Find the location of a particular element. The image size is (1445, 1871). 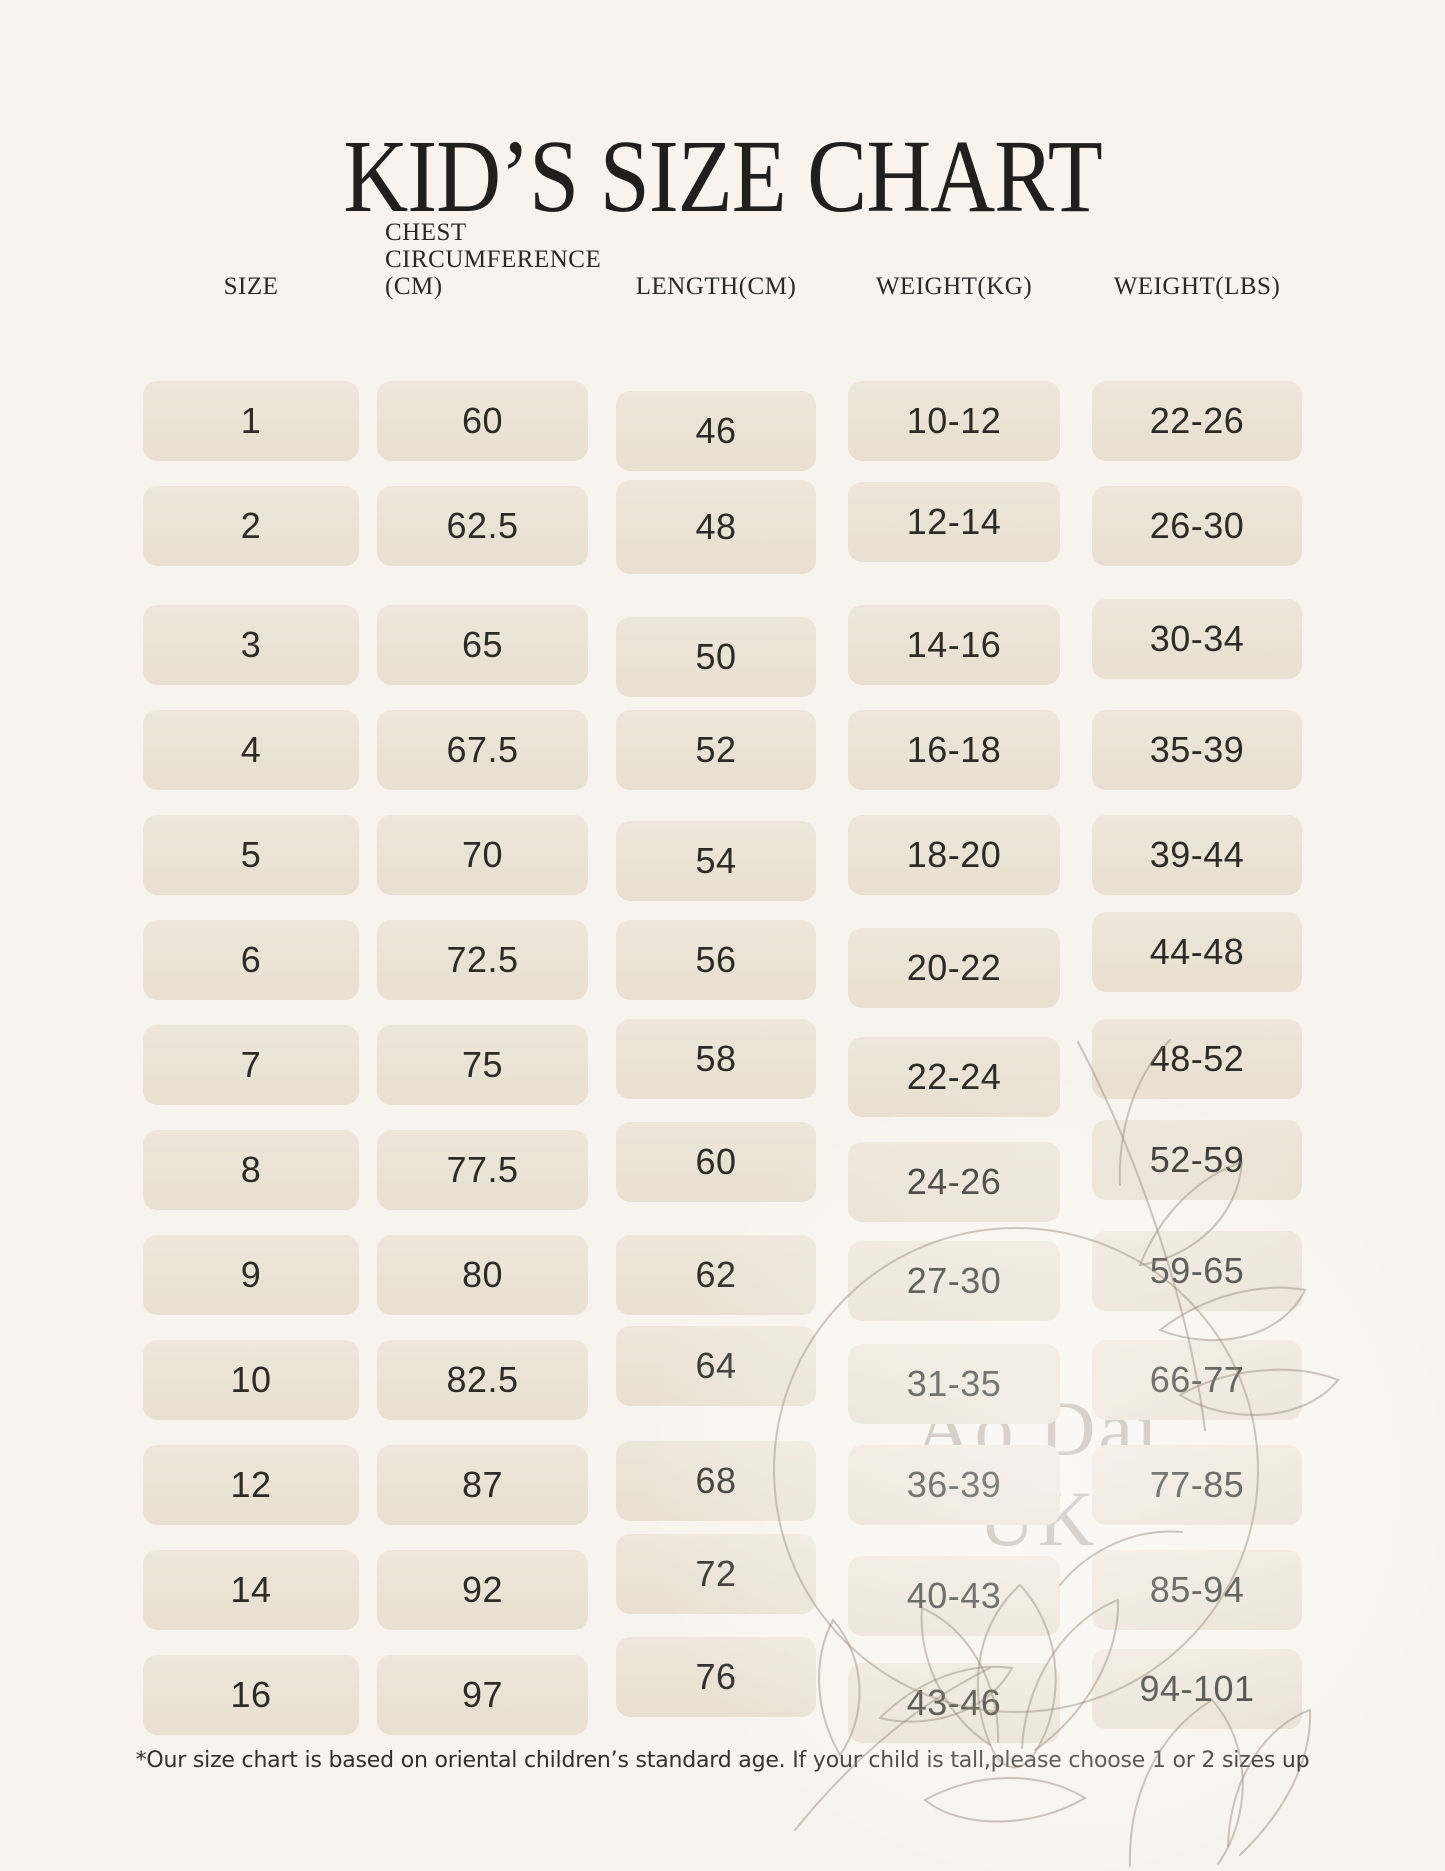

cell-weight-lbs: 85-94 is located at coordinates (1197, 1590).